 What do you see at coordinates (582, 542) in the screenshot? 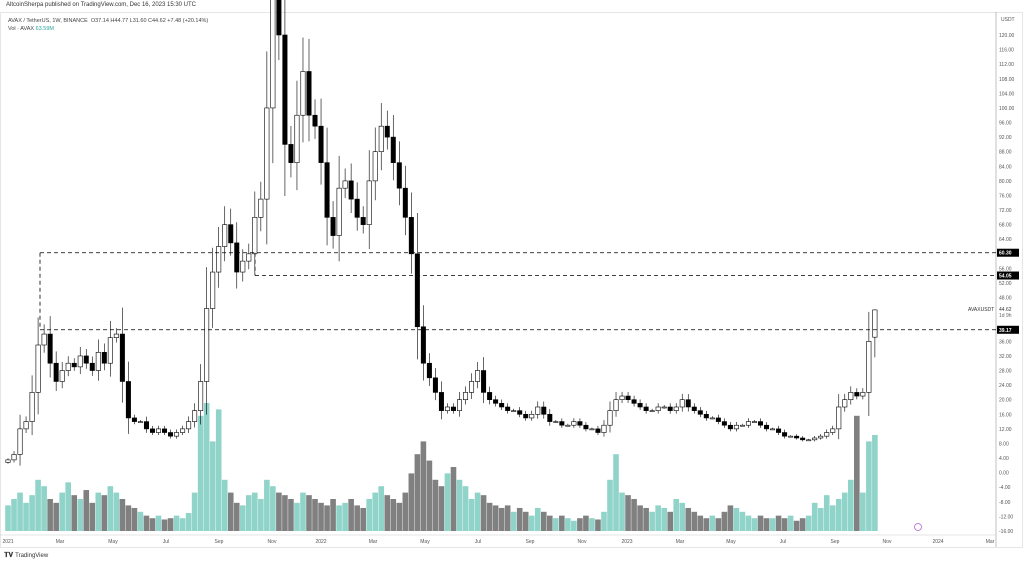
I see `x-tick-label: Nov` at bounding box center [582, 542].